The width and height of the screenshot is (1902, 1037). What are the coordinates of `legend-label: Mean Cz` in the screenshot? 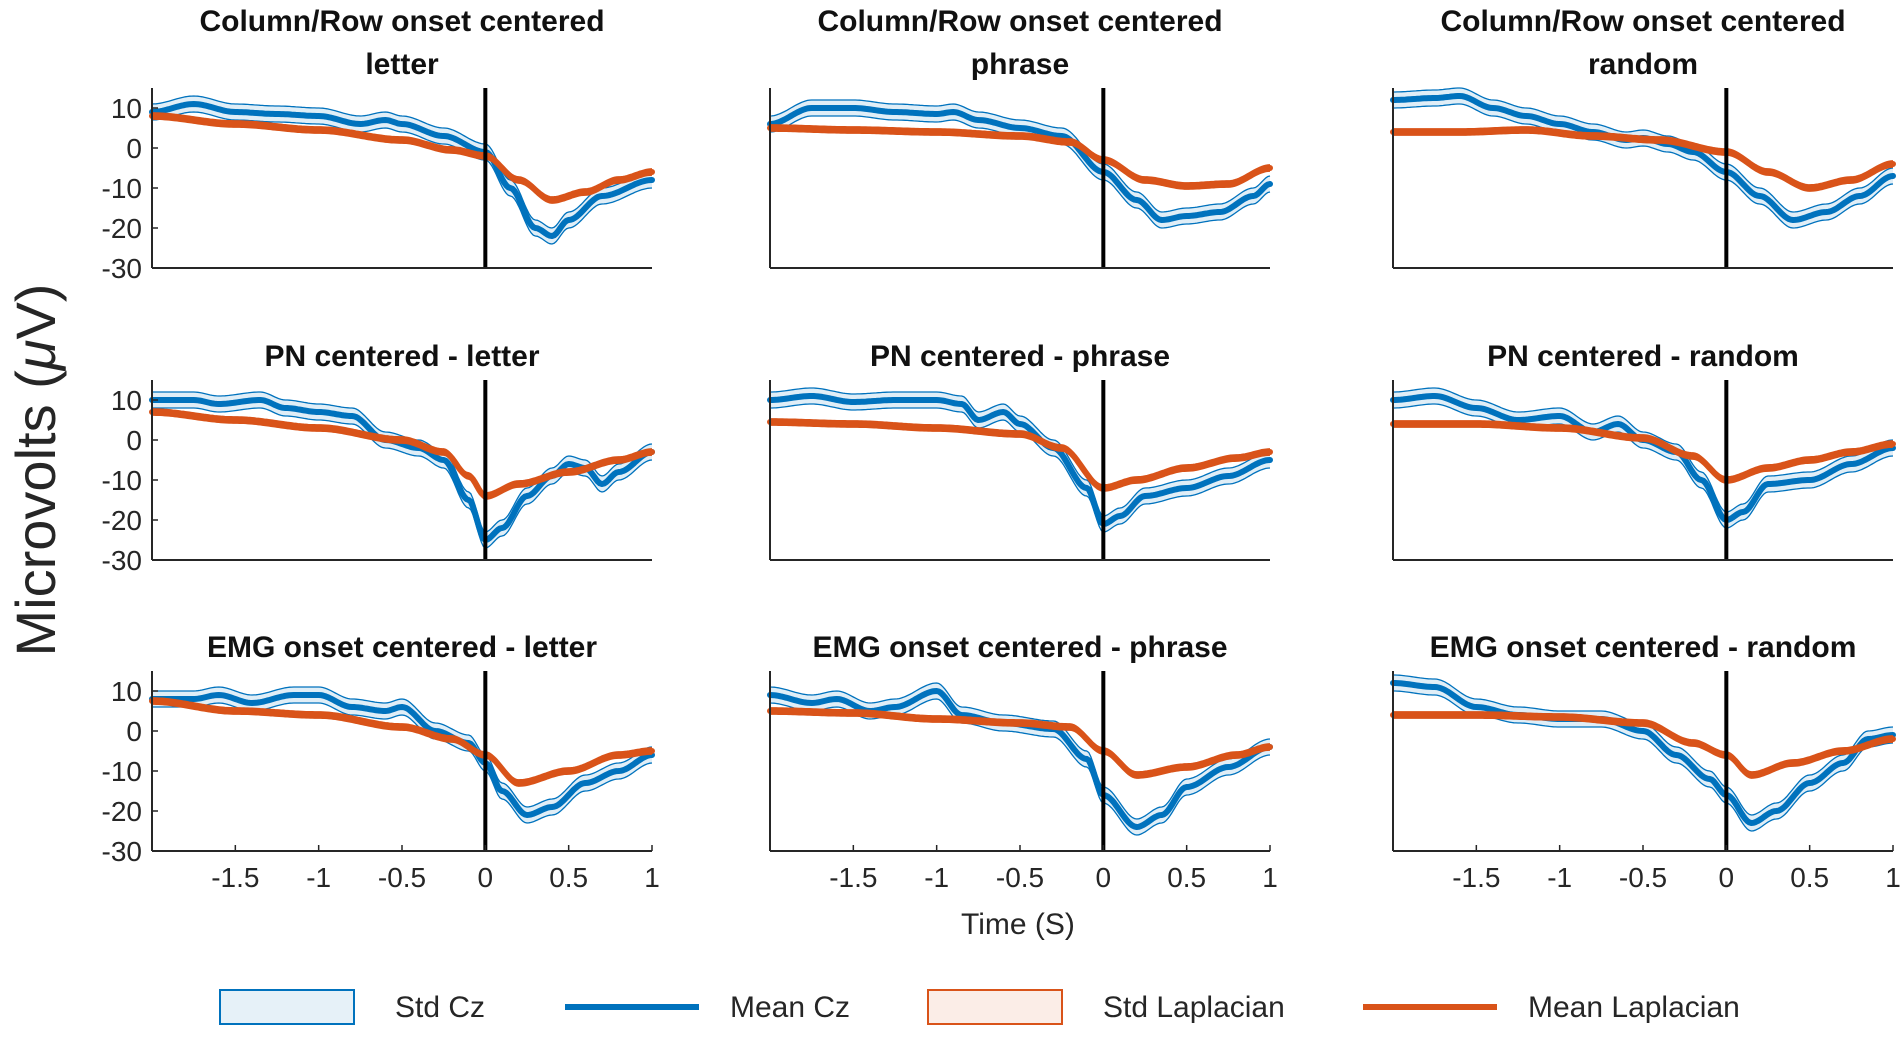 It's located at (790, 1007).